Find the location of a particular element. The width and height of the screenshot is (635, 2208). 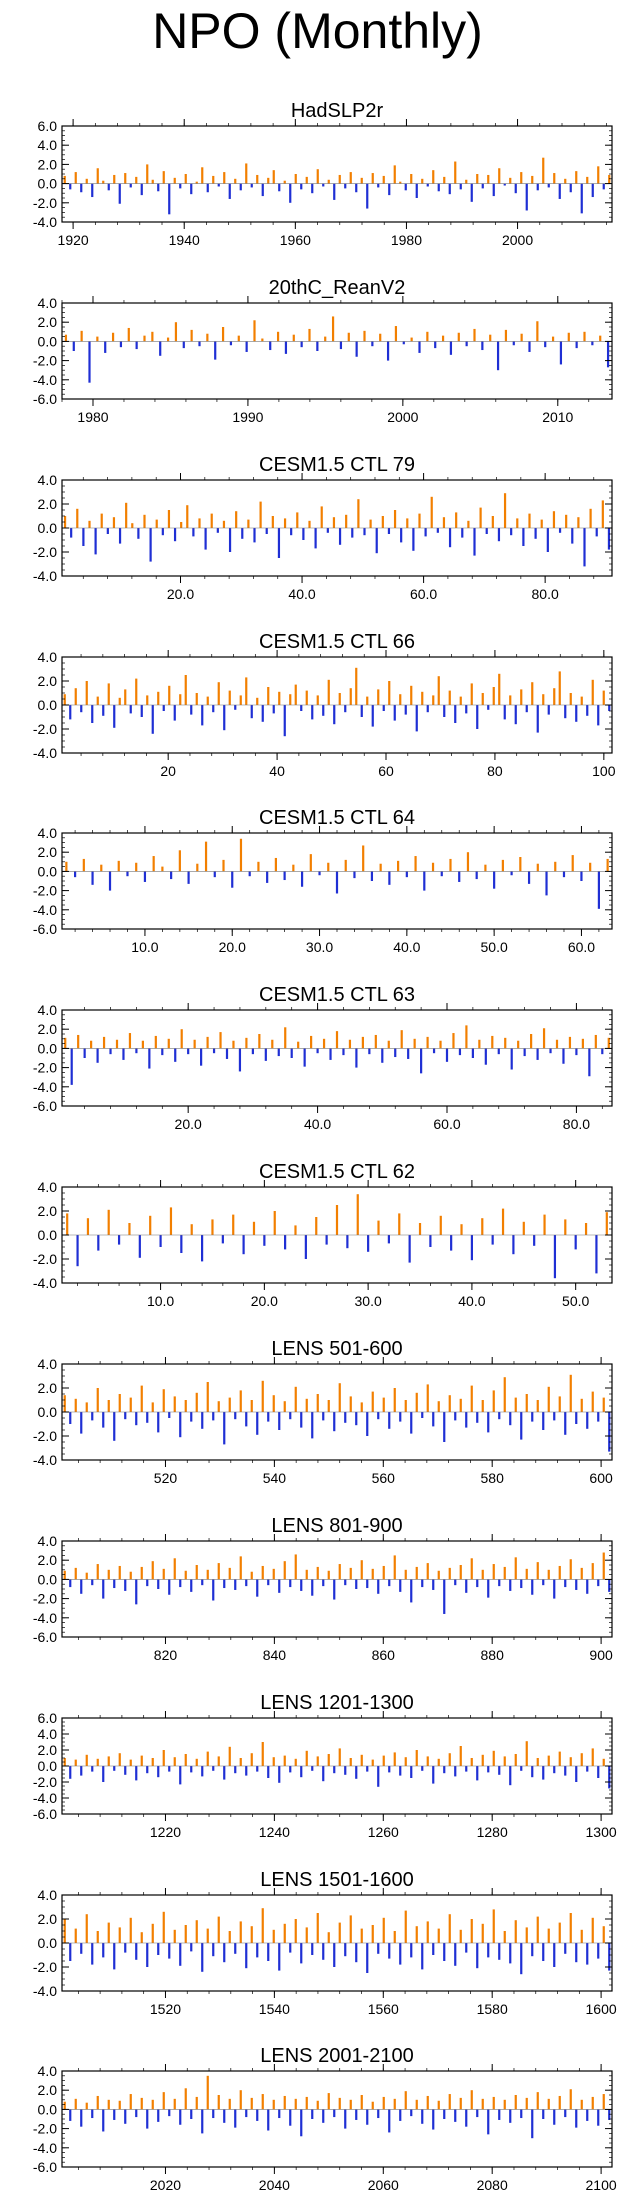

chart-title: LENS 801-900 is located at coordinates (336, 1526).